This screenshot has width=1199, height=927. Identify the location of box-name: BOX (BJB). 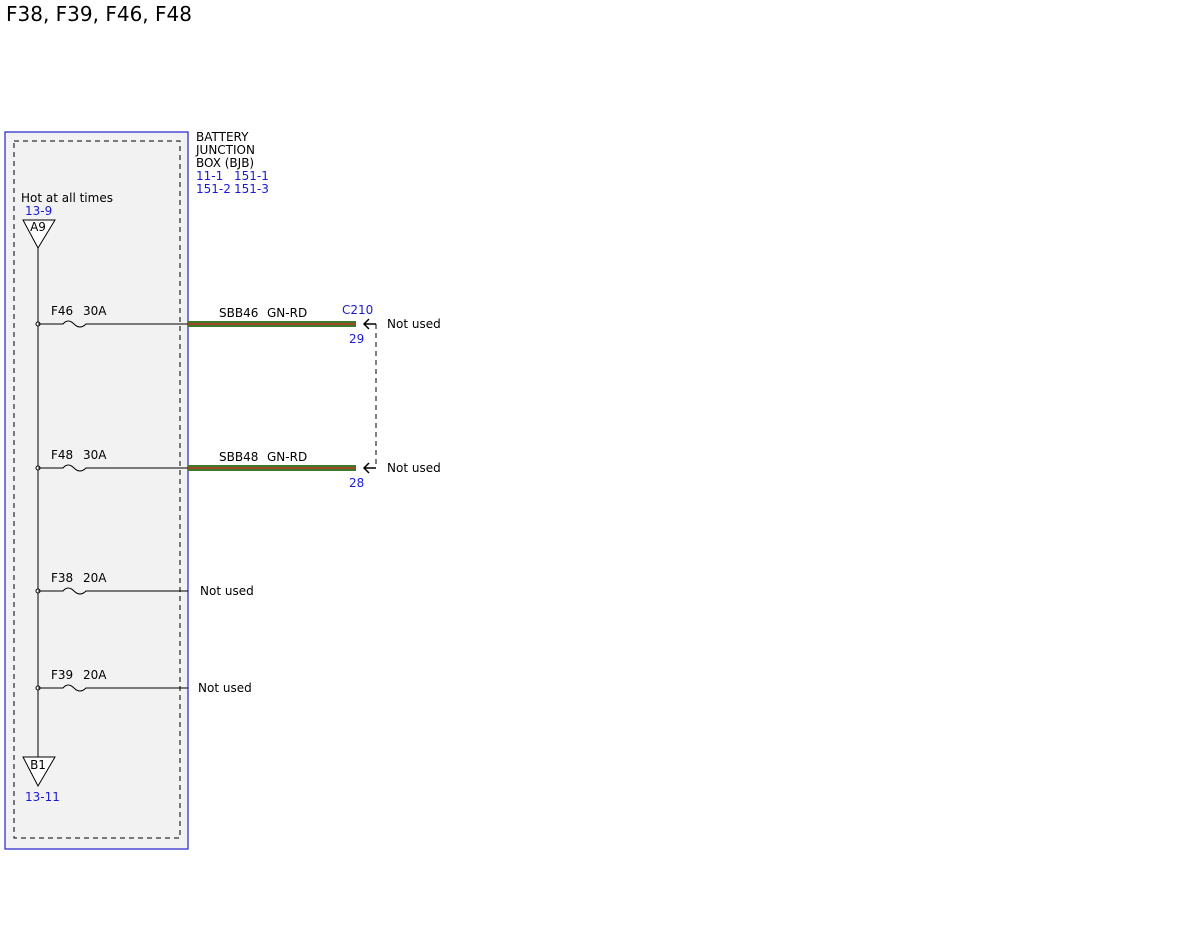
(225, 163).